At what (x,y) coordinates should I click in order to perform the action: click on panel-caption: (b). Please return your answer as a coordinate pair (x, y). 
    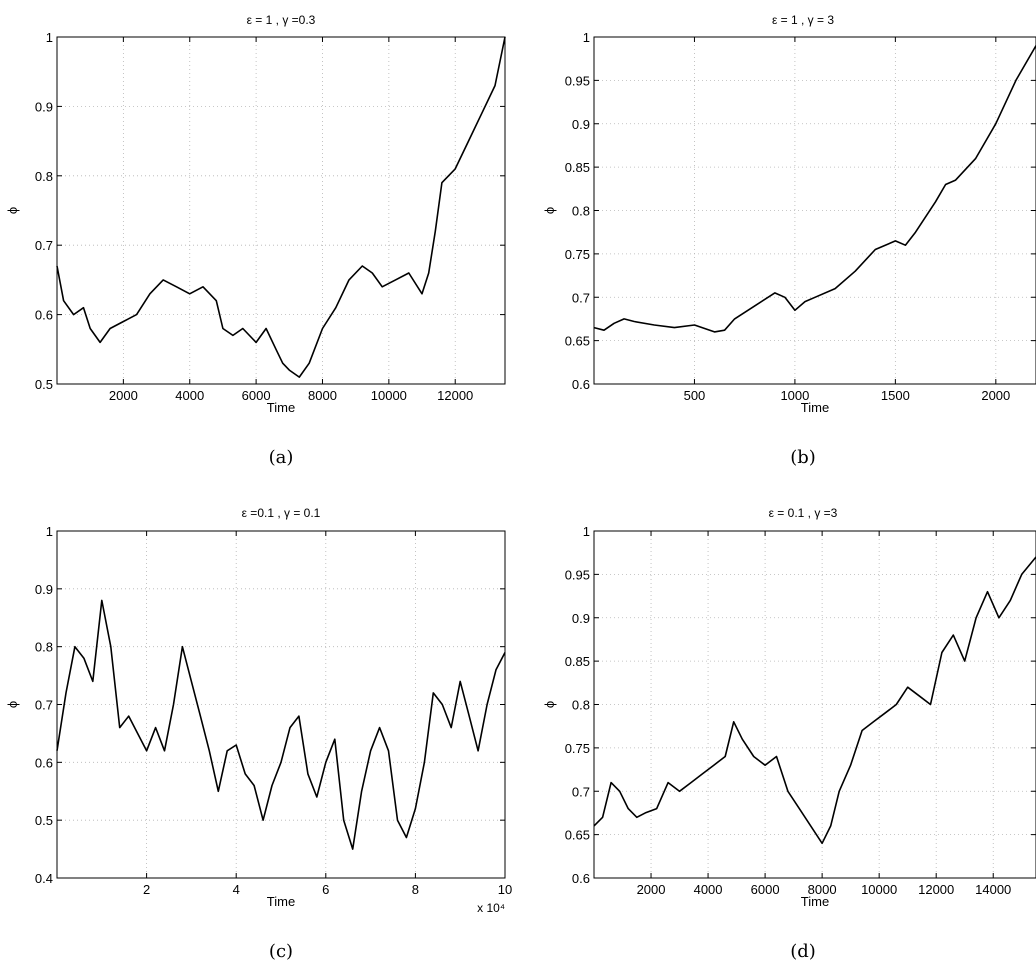
    Looking at the image, I should click on (803, 457).